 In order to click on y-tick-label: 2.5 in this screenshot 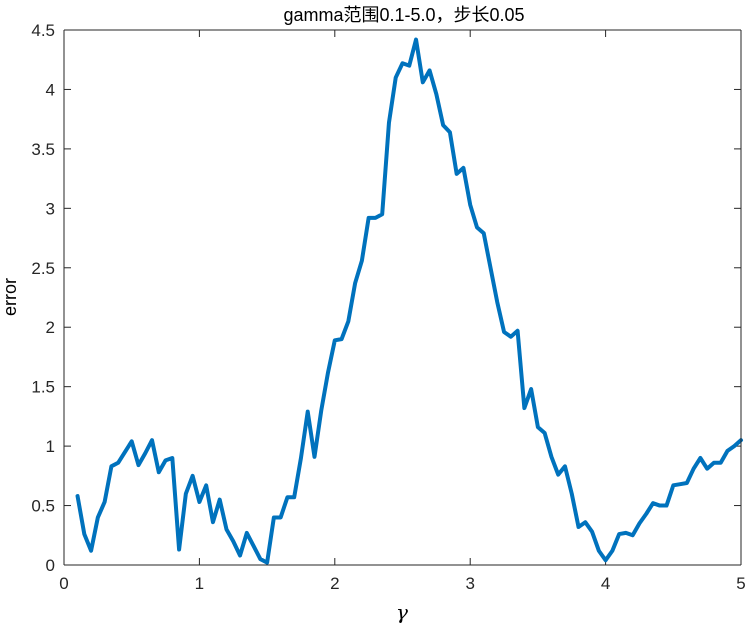, I will do `click(43, 268)`.